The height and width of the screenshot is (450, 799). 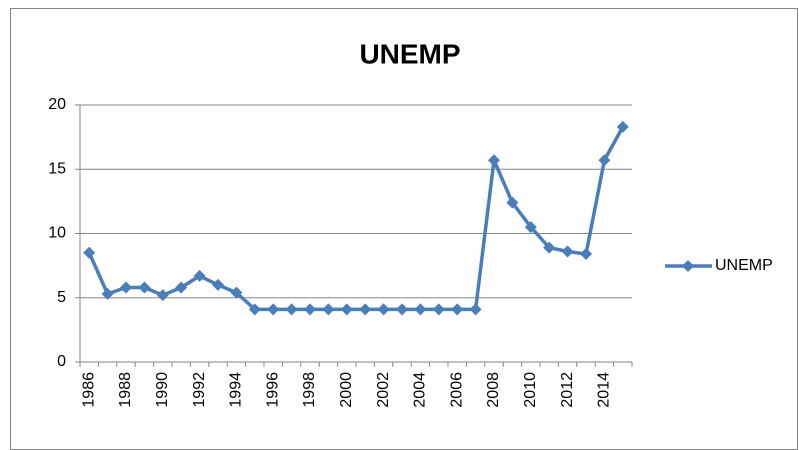 What do you see at coordinates (604, 390) in the screenshot?
I see `x-tick-label: 2014` at bounding box center [604, 390].